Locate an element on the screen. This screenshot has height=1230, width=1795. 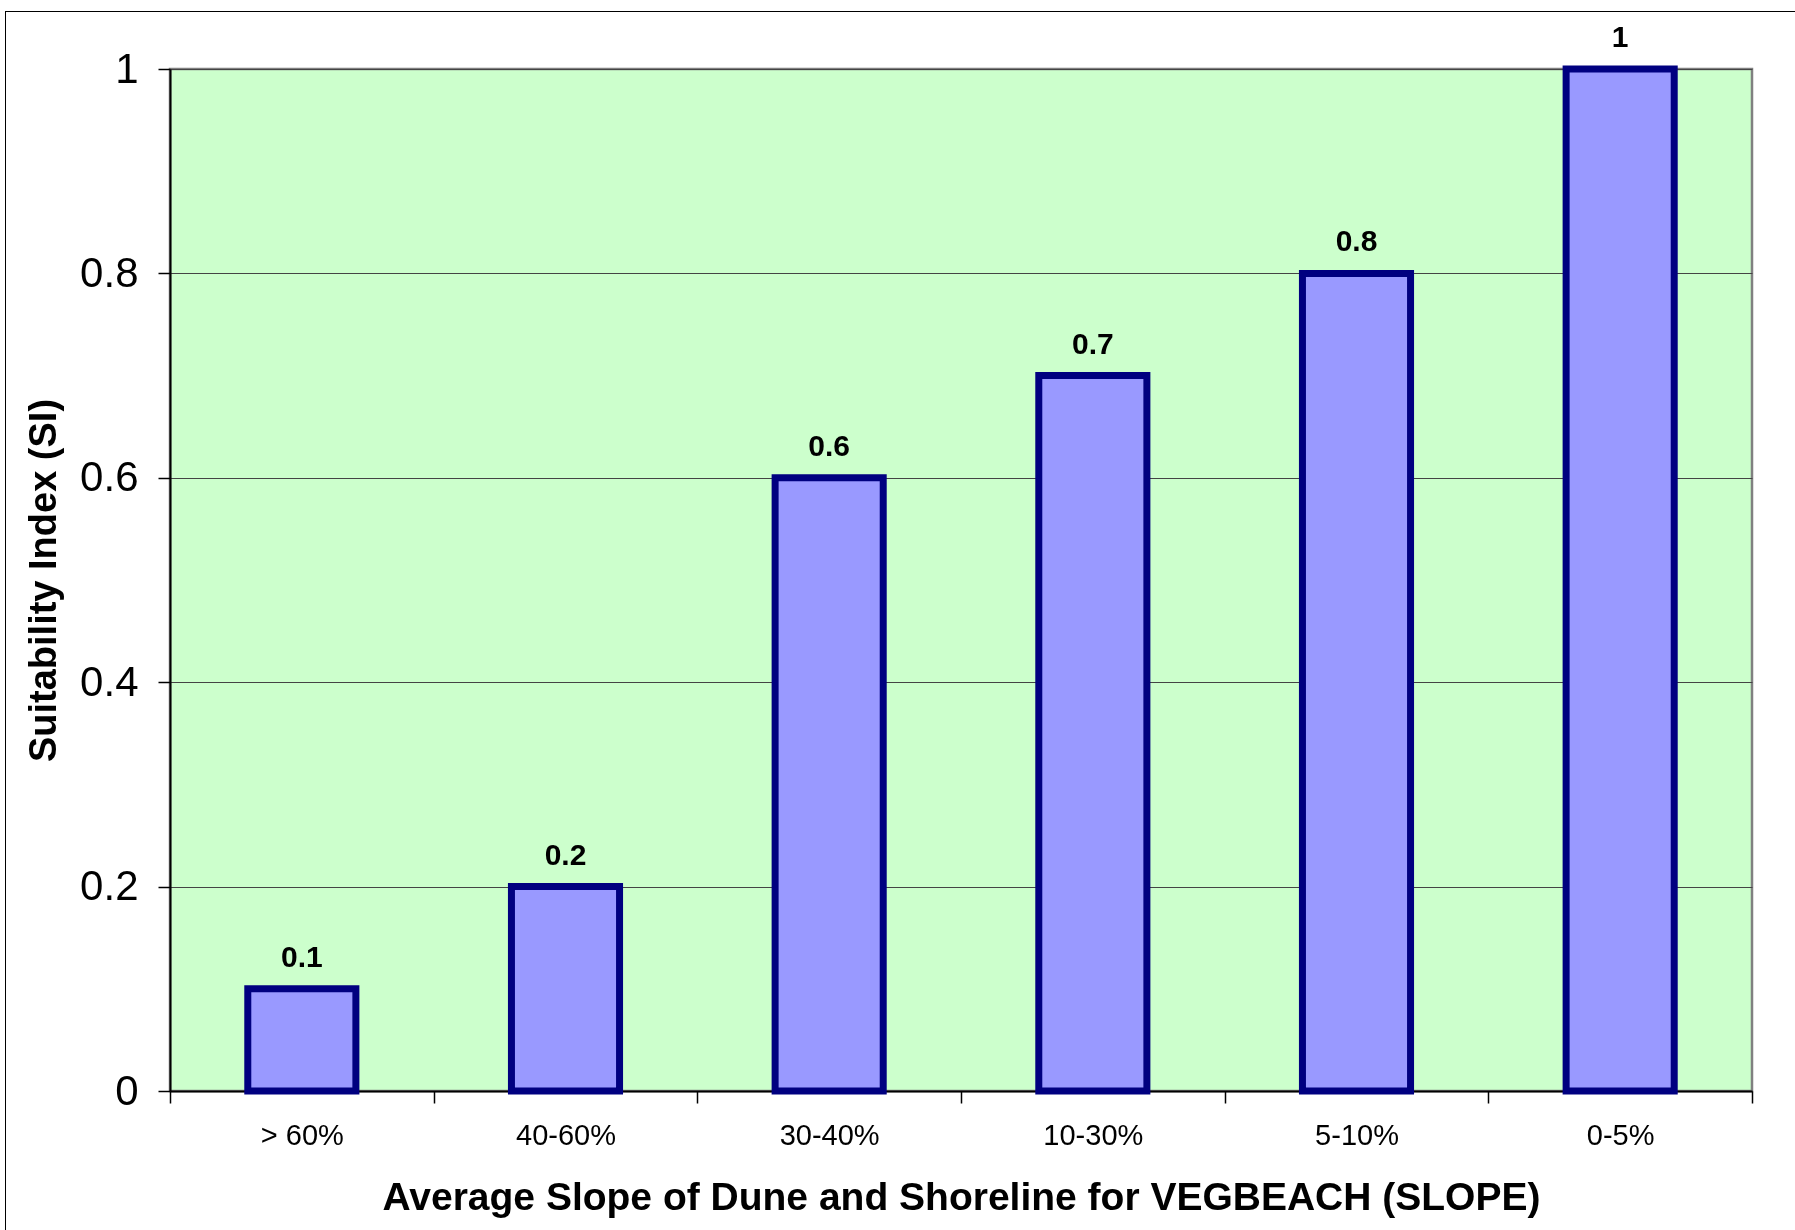
x-tick-label: 5-10% is located at coordinates (1357, 1134).